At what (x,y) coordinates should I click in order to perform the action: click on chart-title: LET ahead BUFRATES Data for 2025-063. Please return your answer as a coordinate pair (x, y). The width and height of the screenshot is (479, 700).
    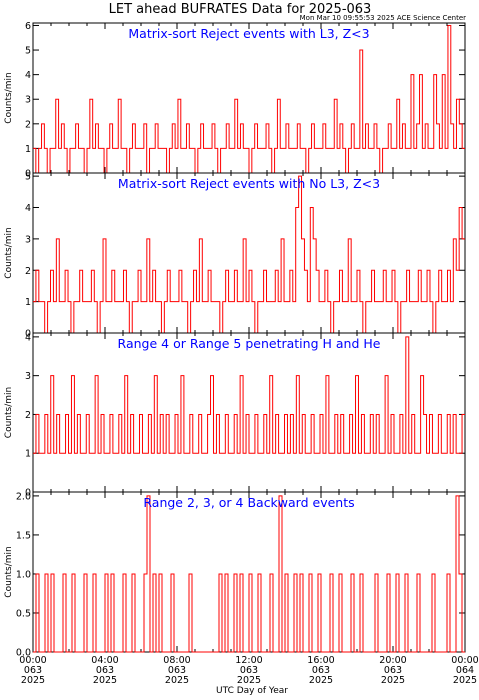
    Looking at the image, I should click on (240, 9).